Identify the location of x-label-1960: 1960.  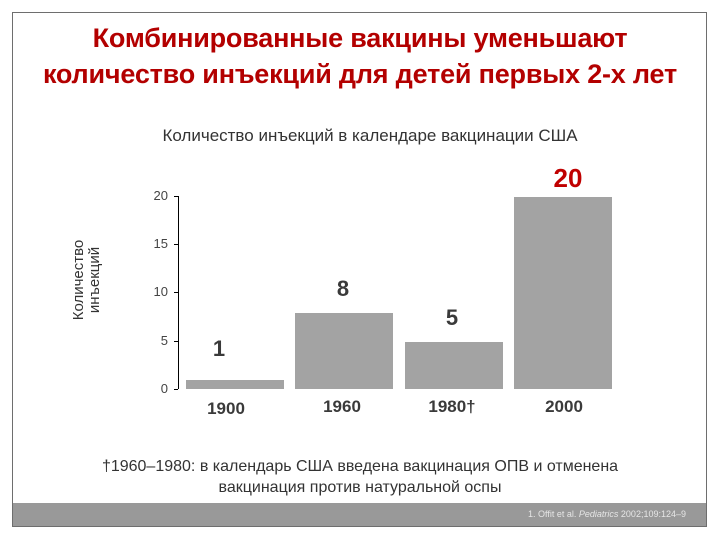
(342, 406).